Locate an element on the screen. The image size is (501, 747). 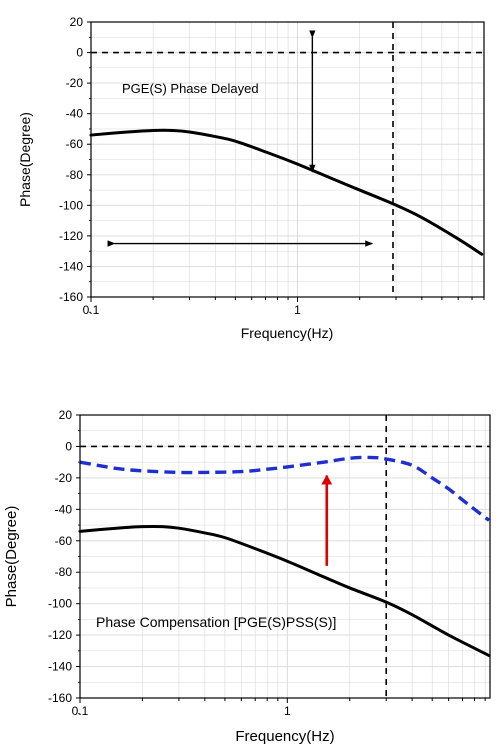
chart-bottom-annotation: Phase Compensation [PGE(S)PSS(S)] is located at coordinates (216, 622).